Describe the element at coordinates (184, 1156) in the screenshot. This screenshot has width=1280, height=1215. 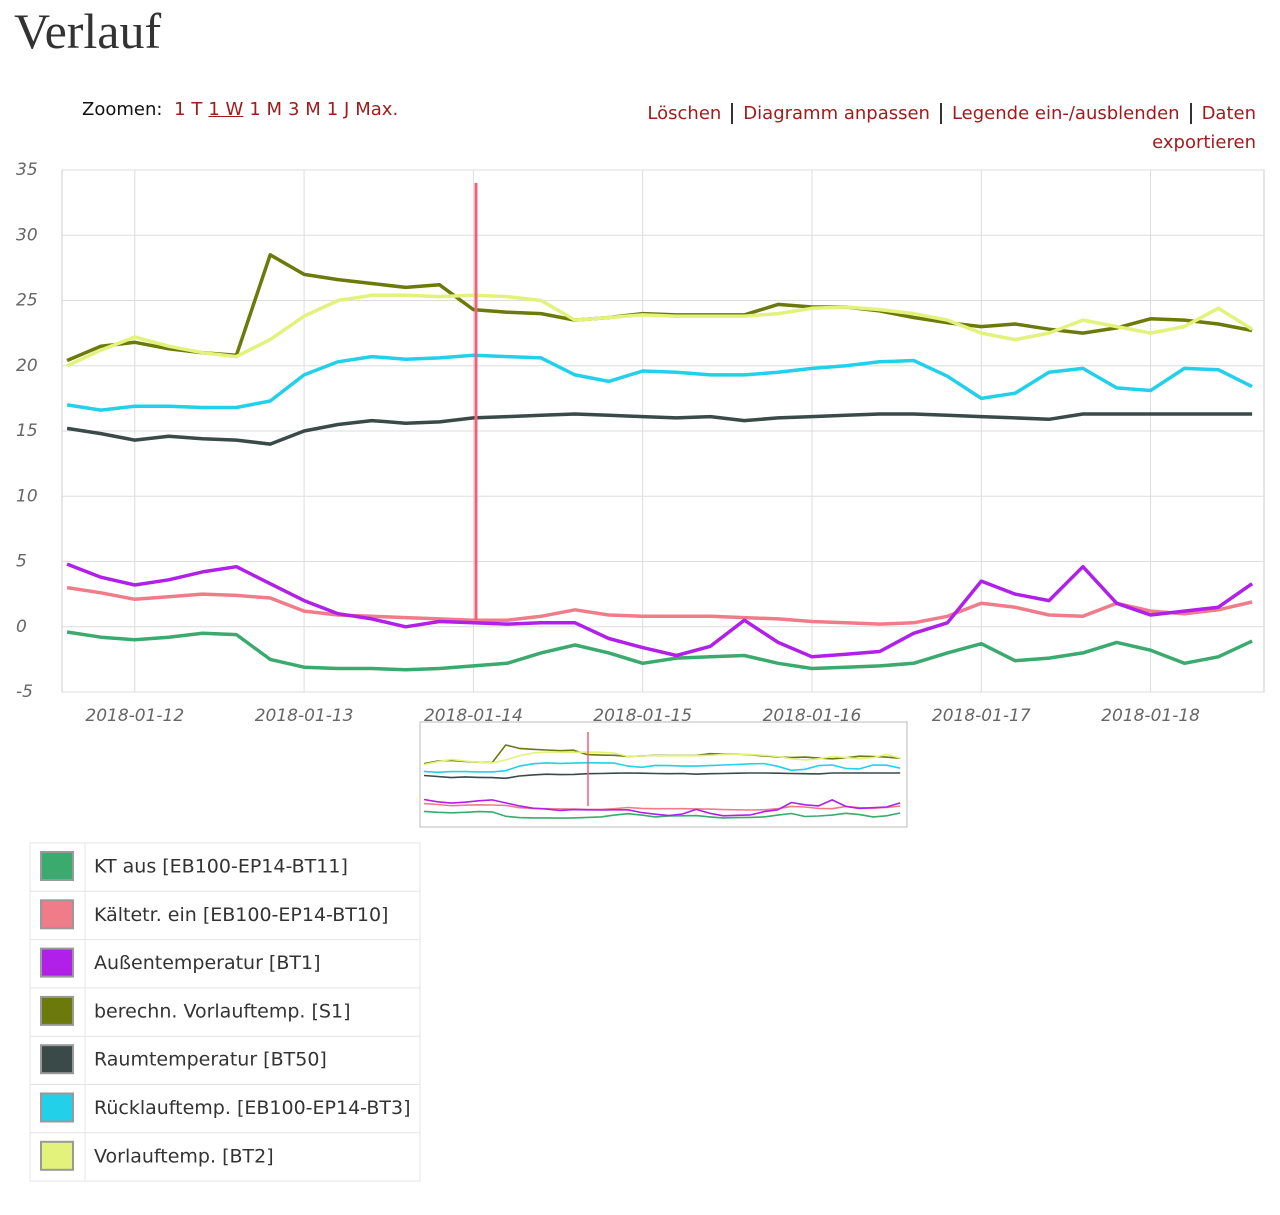
I see `legend-label: Vorlauftemp. [BT2]` at that location.